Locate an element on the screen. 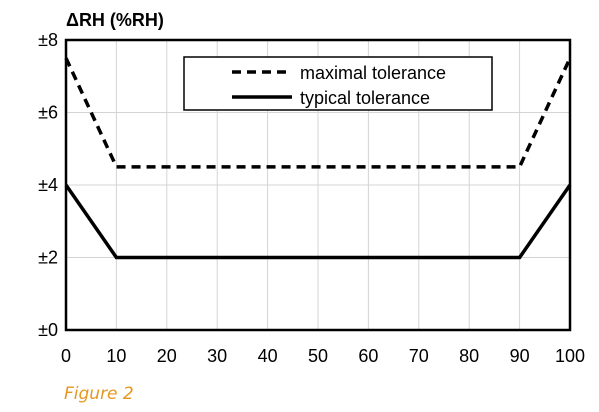 The image size is (599, 412). legend-box is located at coordinates (338, 83).